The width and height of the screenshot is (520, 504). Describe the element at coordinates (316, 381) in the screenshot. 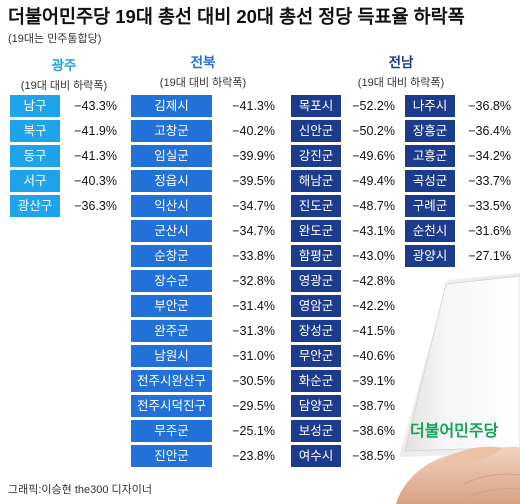

I see `district-cell: 화순군` at that location.